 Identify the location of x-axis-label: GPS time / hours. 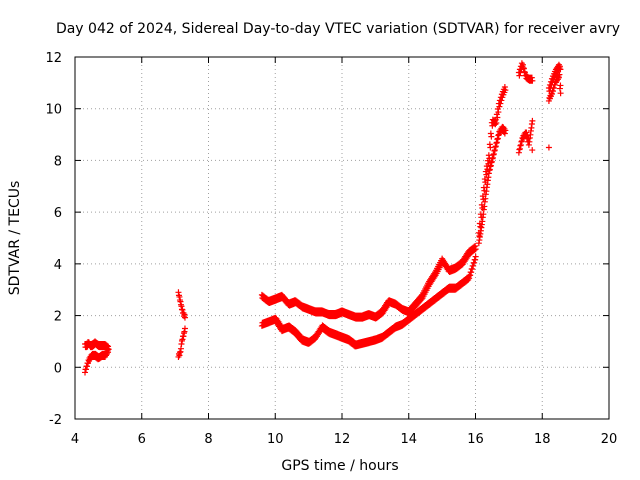
(339, 466).